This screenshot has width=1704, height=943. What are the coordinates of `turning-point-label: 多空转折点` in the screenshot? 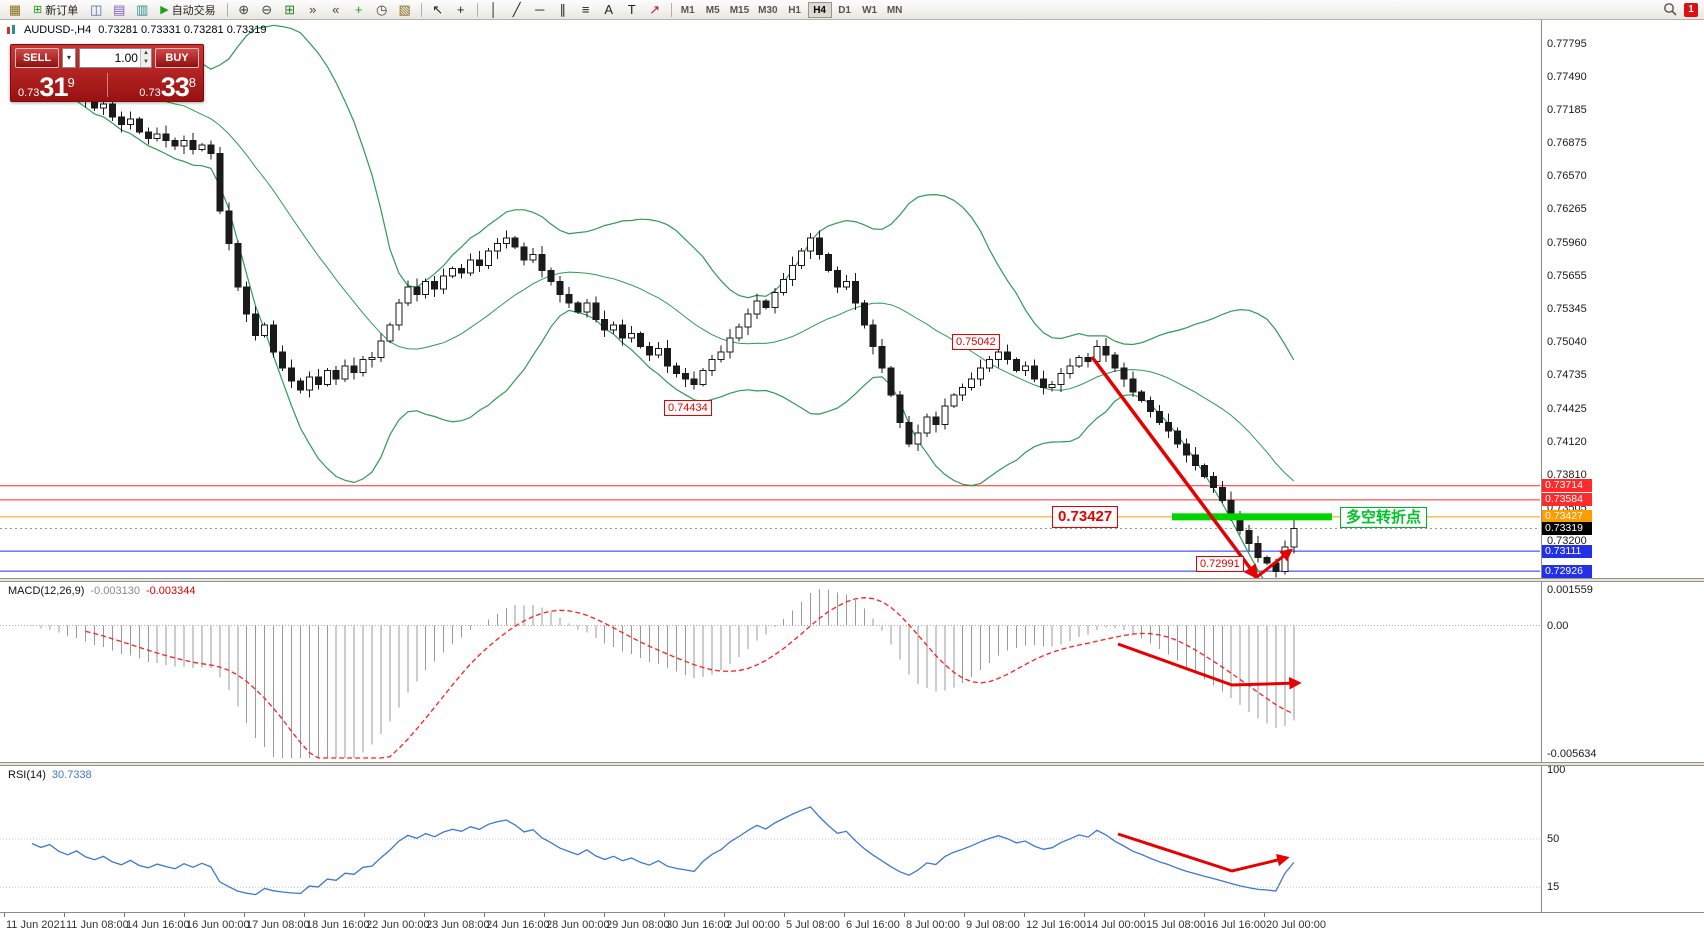 It's located at (1384, 517).